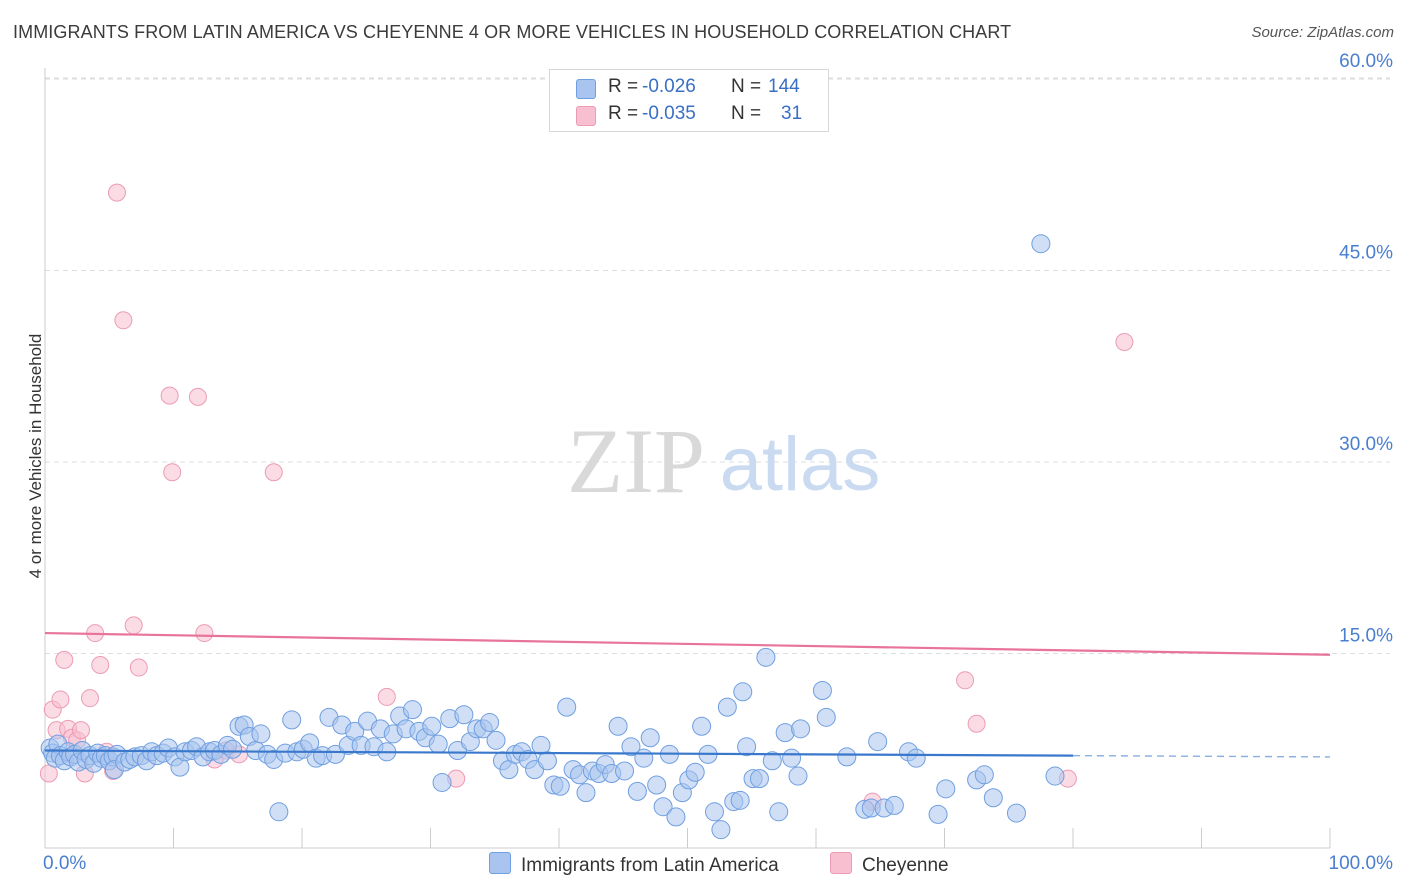 This screenshot has width=1406, height=892. I want to click on legend-row-blue: R = -0.026 N = 144, so click(689, 87).